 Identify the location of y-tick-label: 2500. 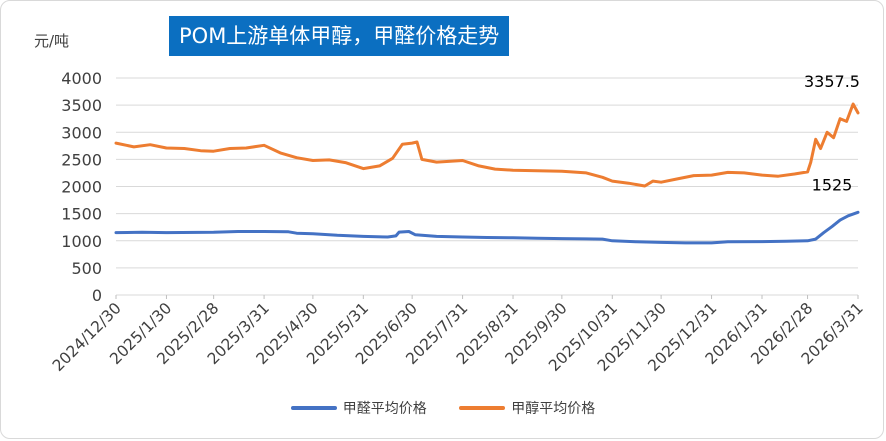
(81, 159).